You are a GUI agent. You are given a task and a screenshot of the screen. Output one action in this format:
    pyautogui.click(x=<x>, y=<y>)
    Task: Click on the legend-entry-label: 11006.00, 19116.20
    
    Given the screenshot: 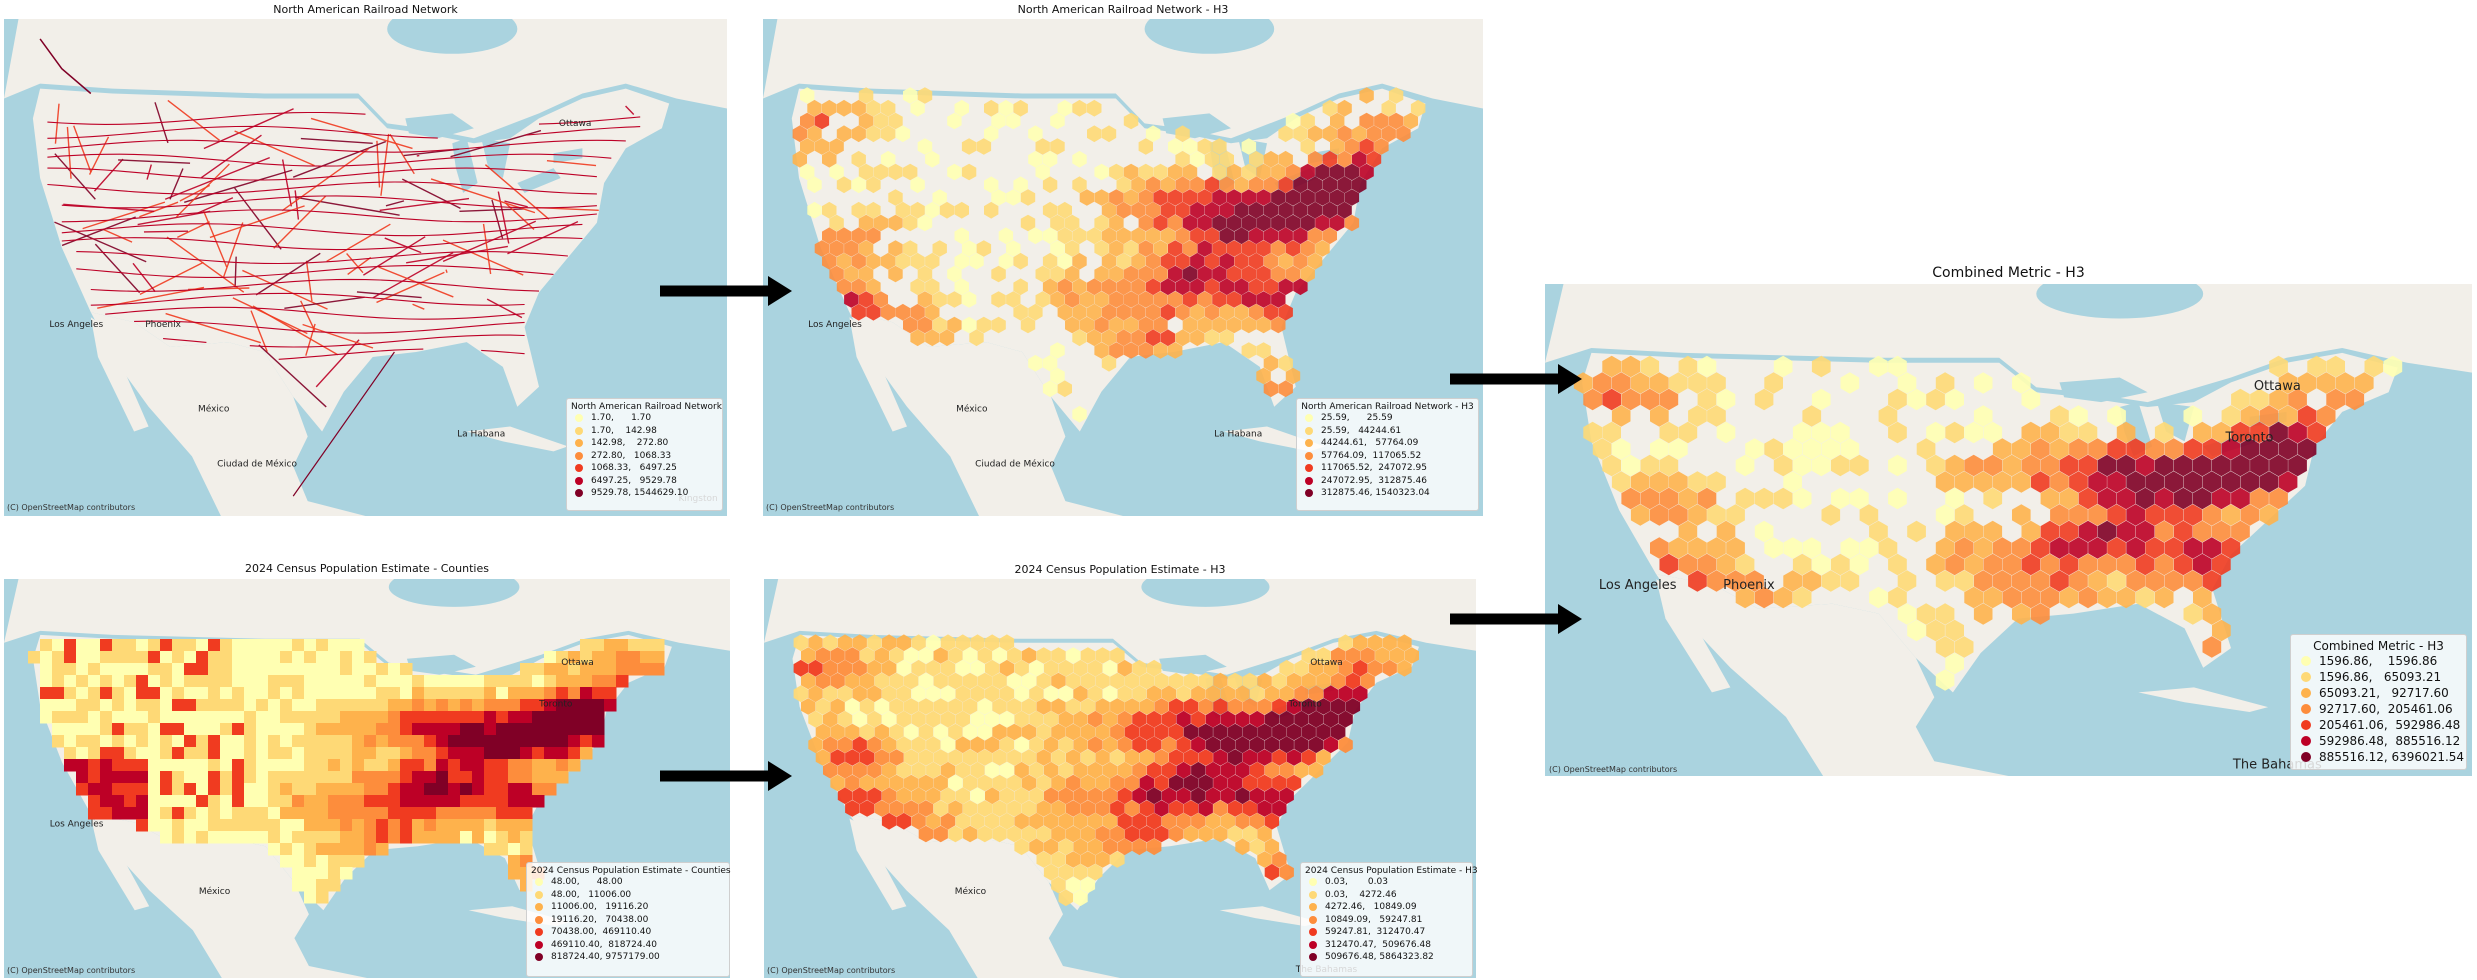 What is the action you would take?
    pyautogui.click(x=600, y=907)
    